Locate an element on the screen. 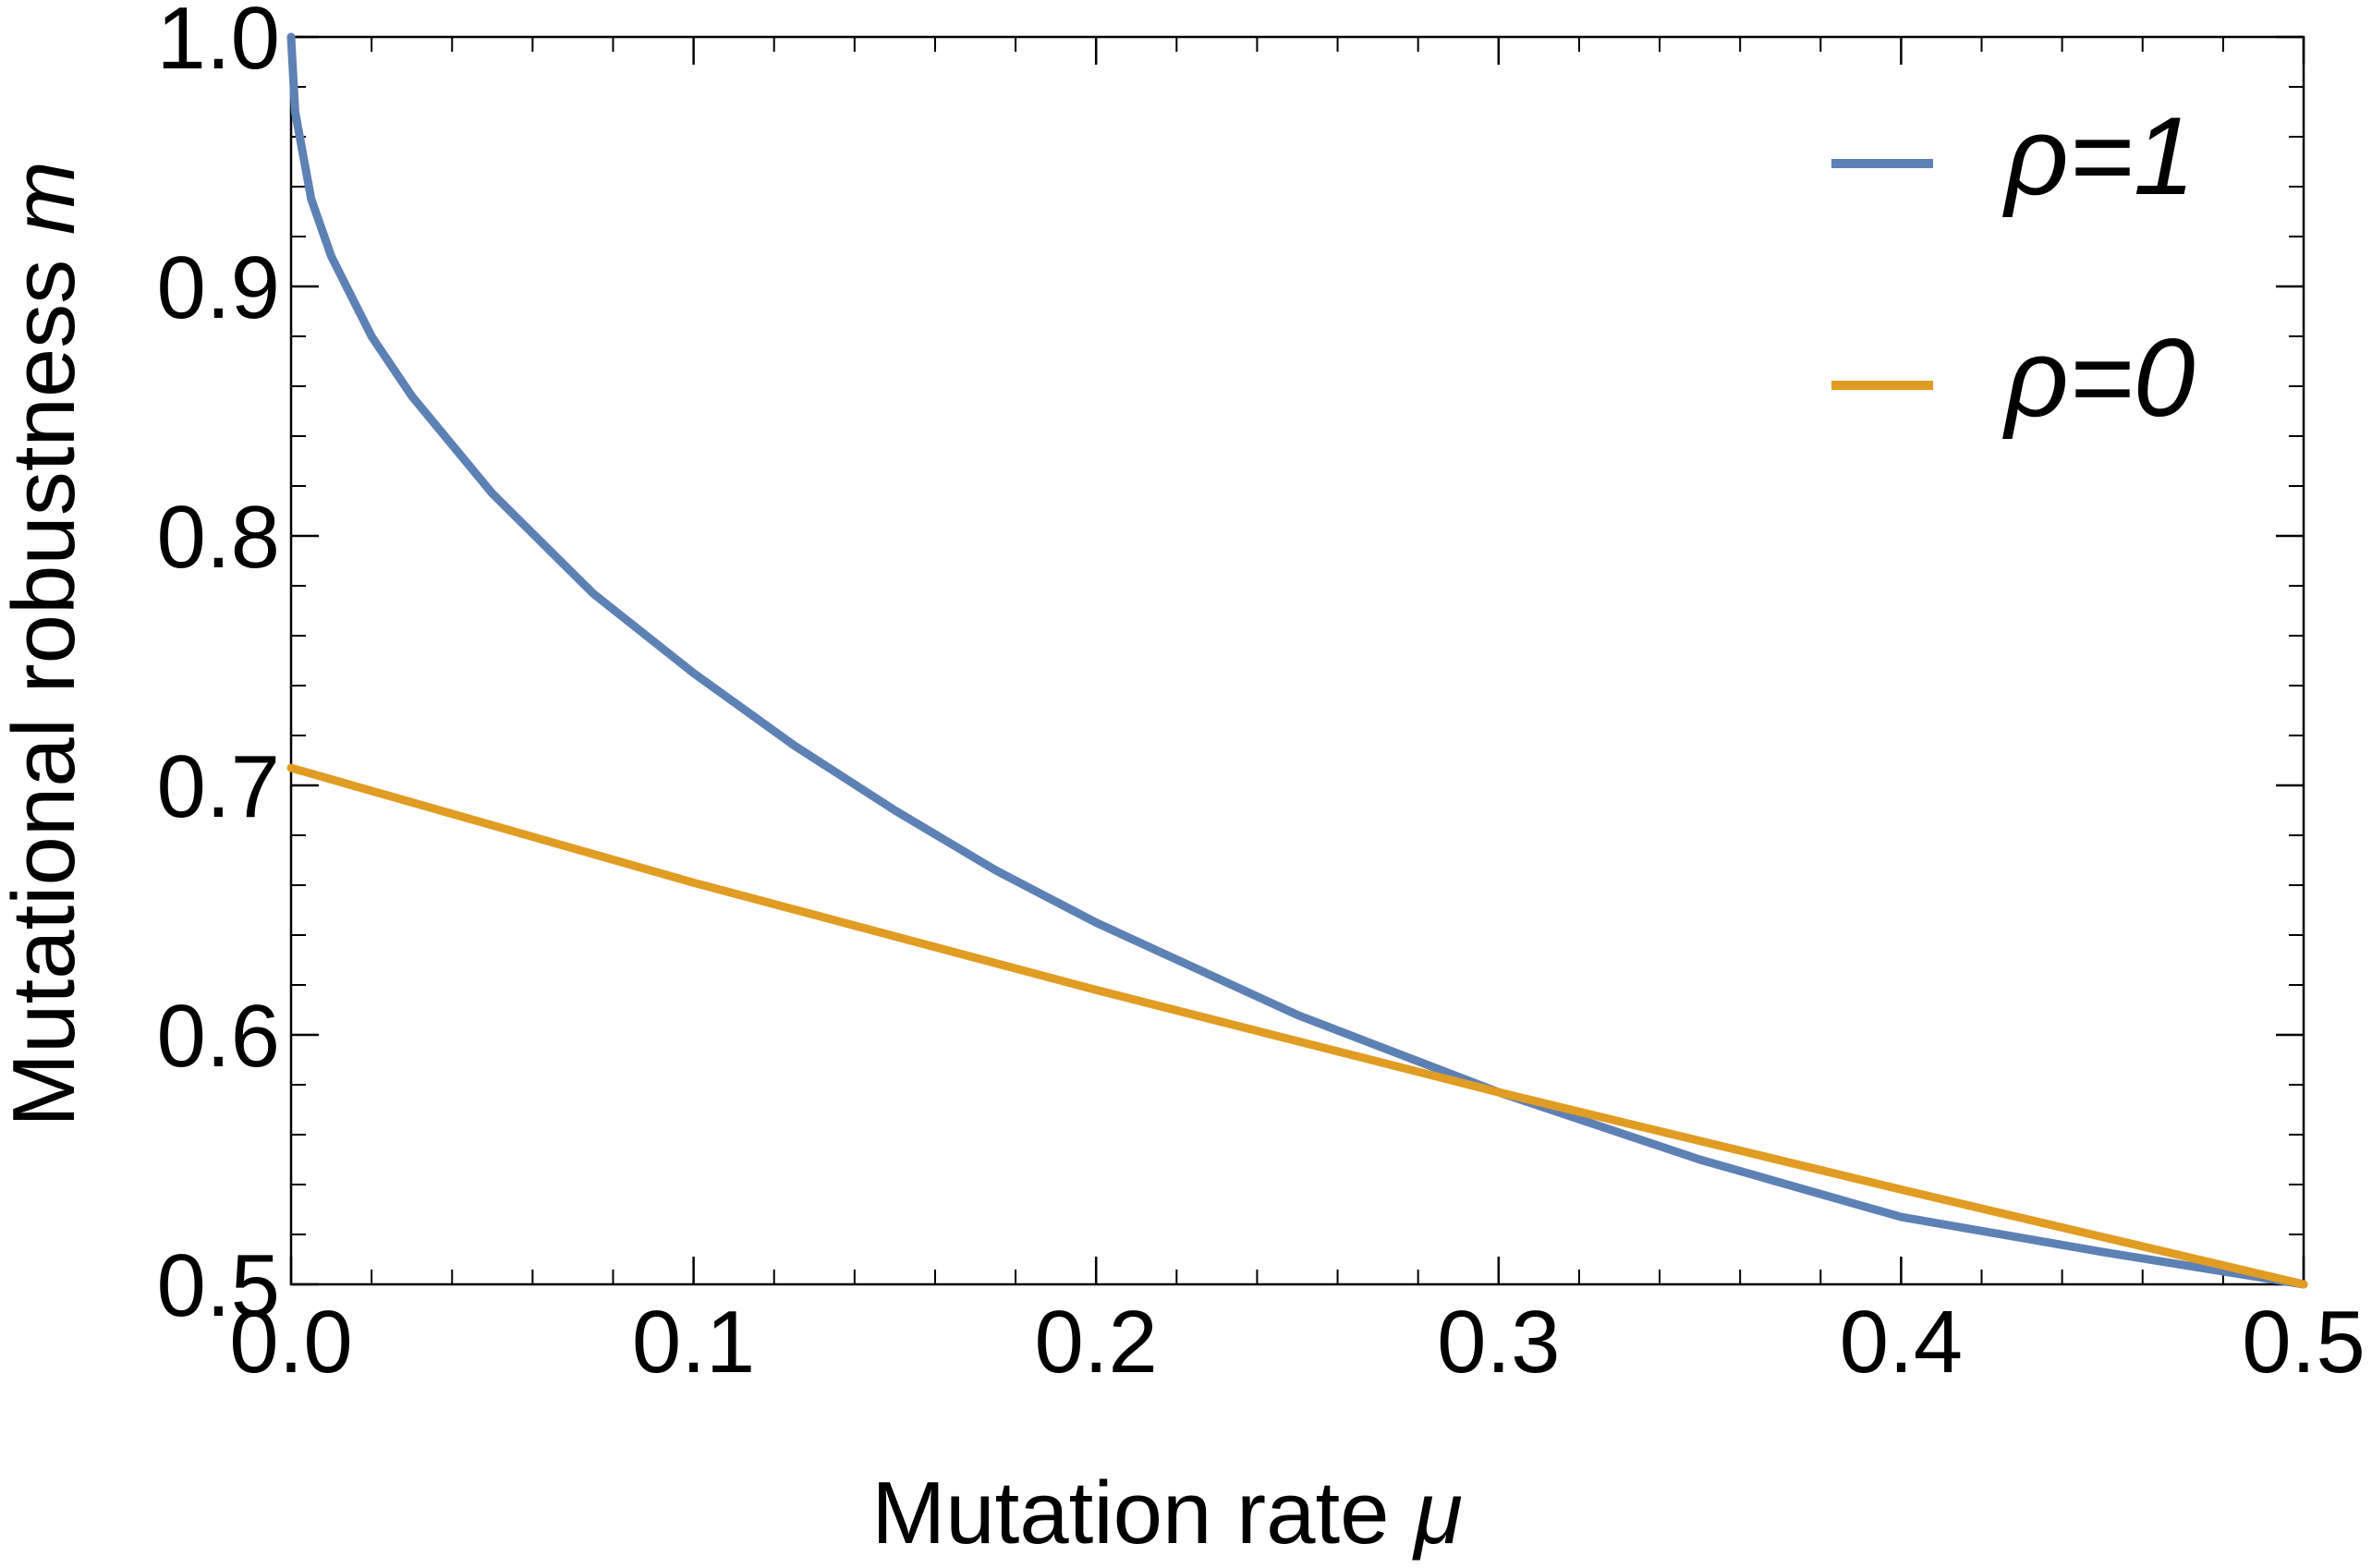 This screenshot has width=2372, height=1568. x-axis-label: Mutation rate μ is located at coordinates (1167, 1513).